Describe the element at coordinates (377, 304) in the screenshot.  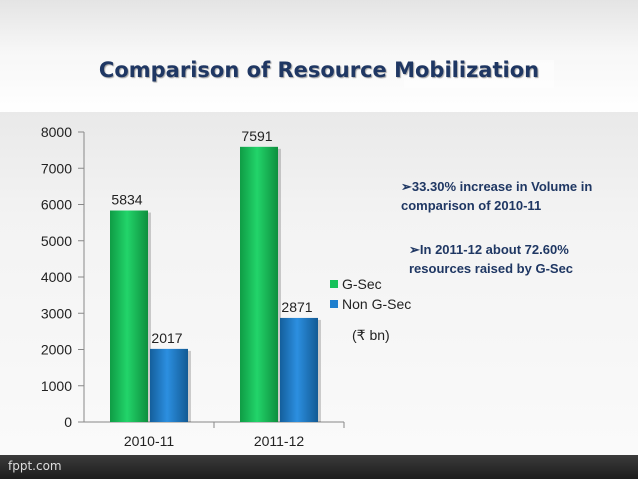
I see `legend-label-nongsec: Non G-Sec` at that location.